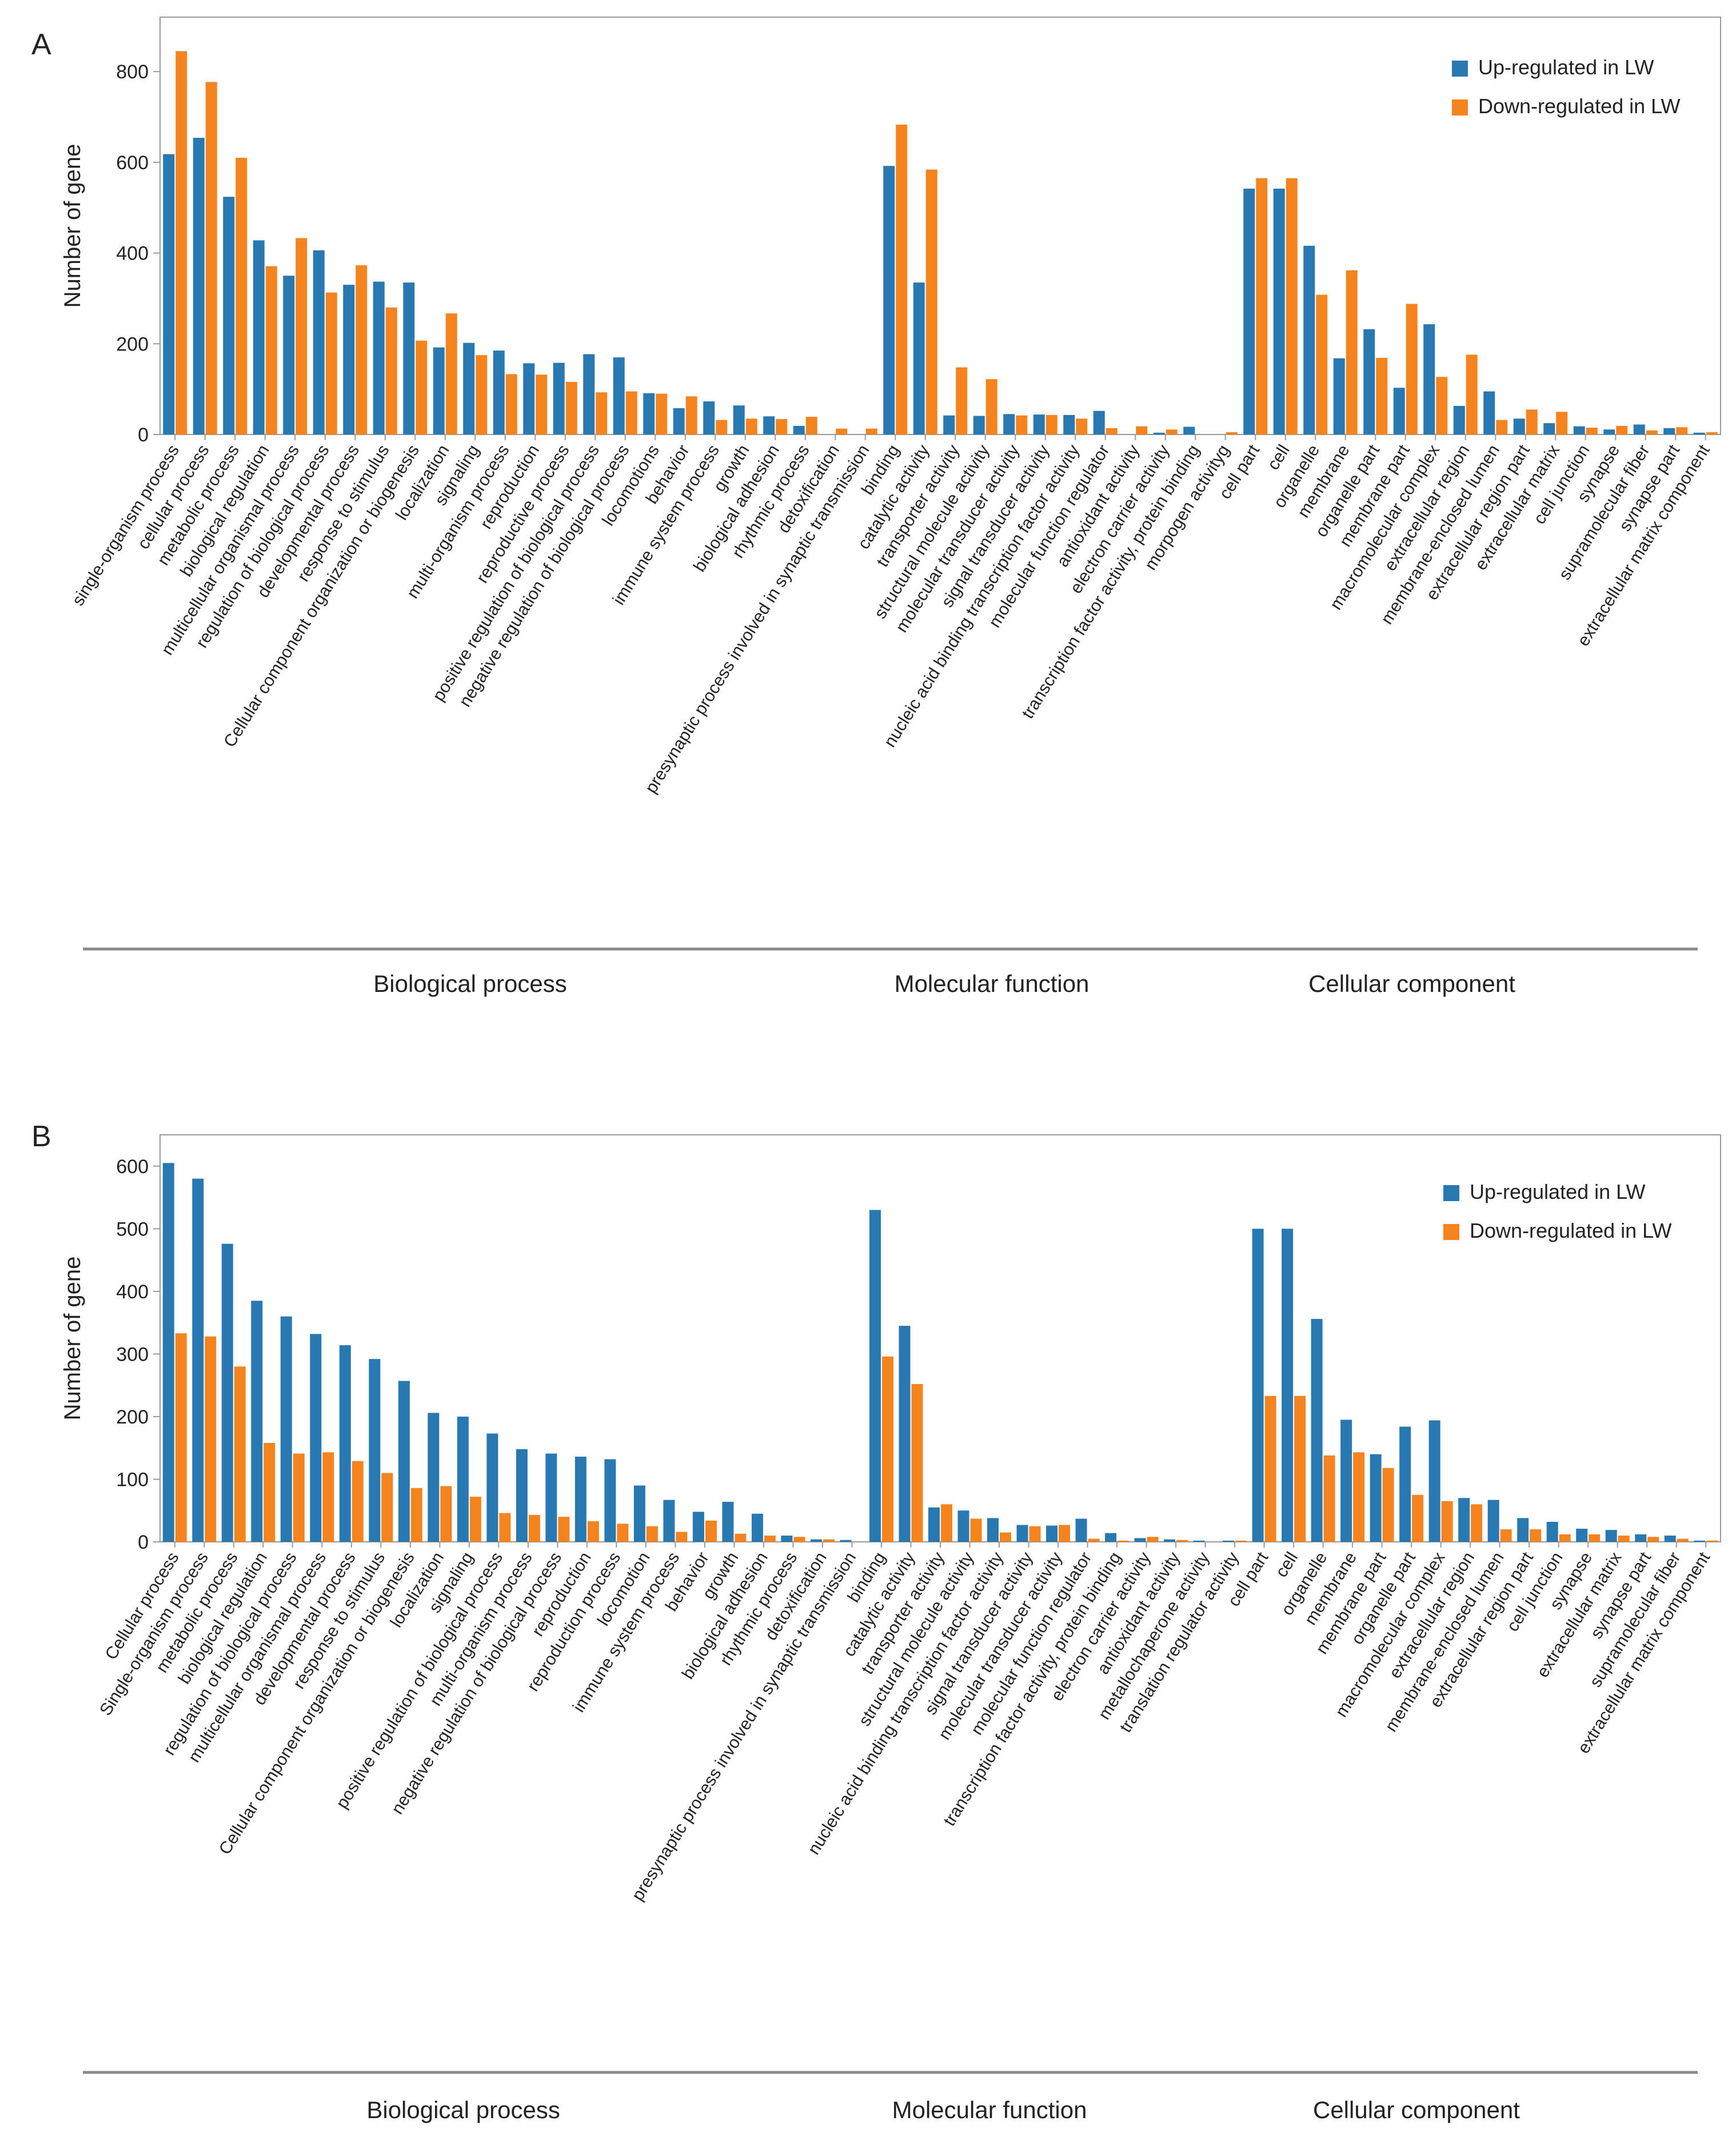 This screenshot has height=2149, width=1736. Describe the element at coordinates (1579, 106) in the screenshot. I see `legend-label-down: Down-regulated in LW` at that location.